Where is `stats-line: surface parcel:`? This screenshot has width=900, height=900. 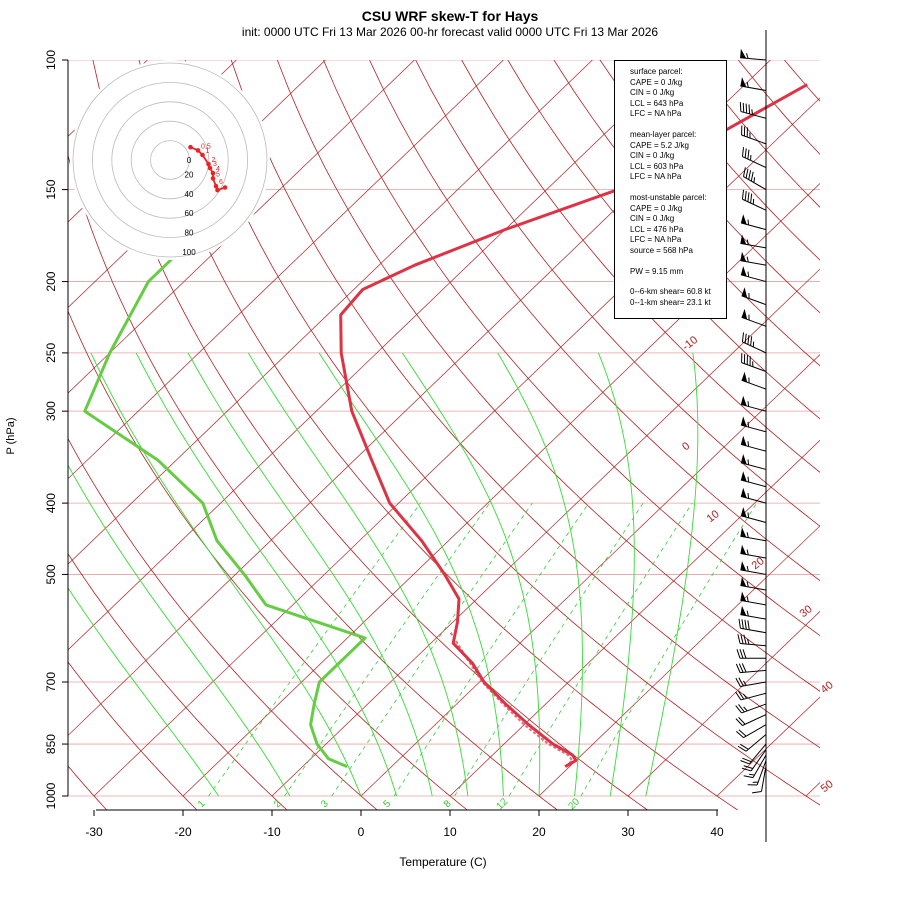
stats-line: surface parcel: is located at coordinates (656, 71).